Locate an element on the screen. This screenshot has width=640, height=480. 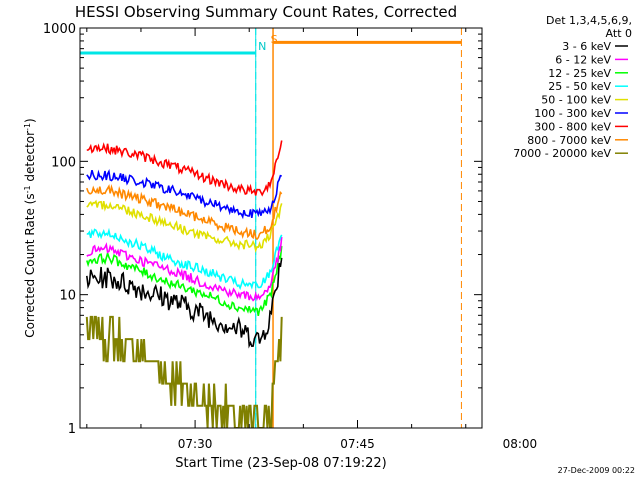
y-tick-label: 100 is located at coordinates (63, 162).